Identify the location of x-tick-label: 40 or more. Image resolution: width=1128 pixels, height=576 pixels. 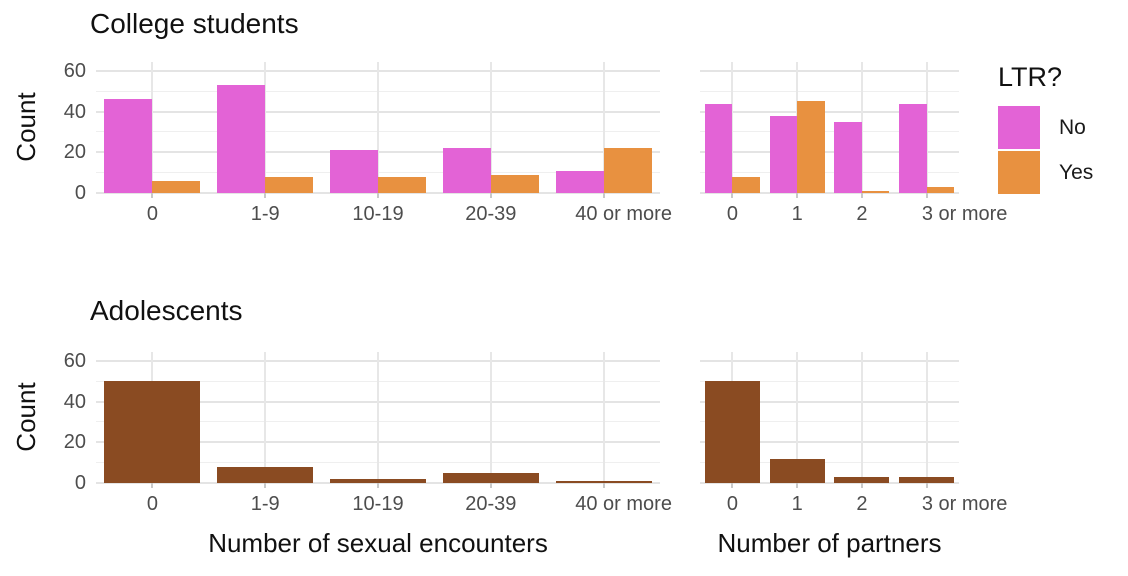
(623, 504).